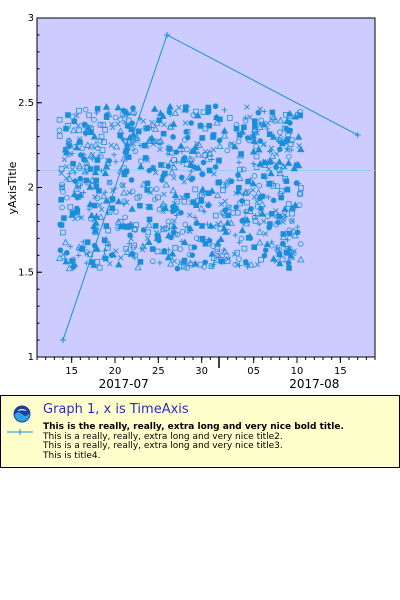 Image resolution: width=400 pixels, height=600 pixels. What do you see at coordinates (124, 384) in the screenshot?
I see `x-group-label: 2017-07` at bounding box center [124, 384].